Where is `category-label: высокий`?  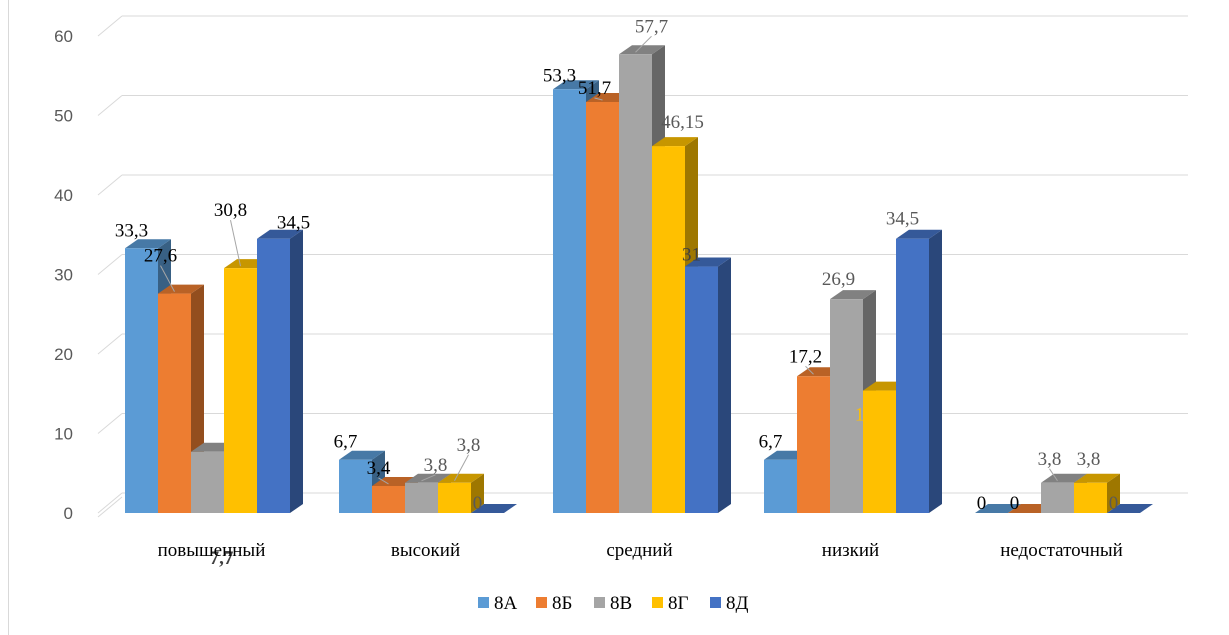
category-label: высокий is located at coordinates (425, 550).